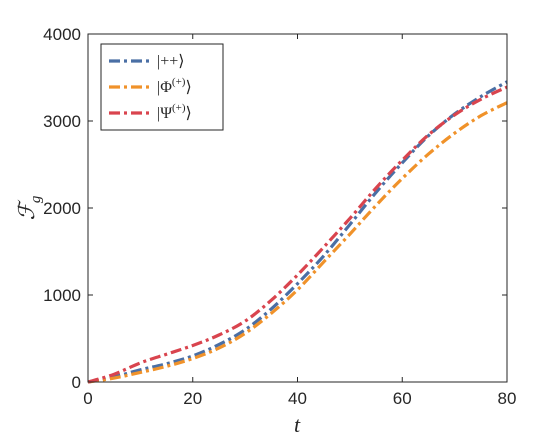 The height and width of the screenshot is (441, 560). What do you see at coordinates (62, 121) in the screenshot?
I see `y-tick-label: 3000` at bounding box center [62, 121].